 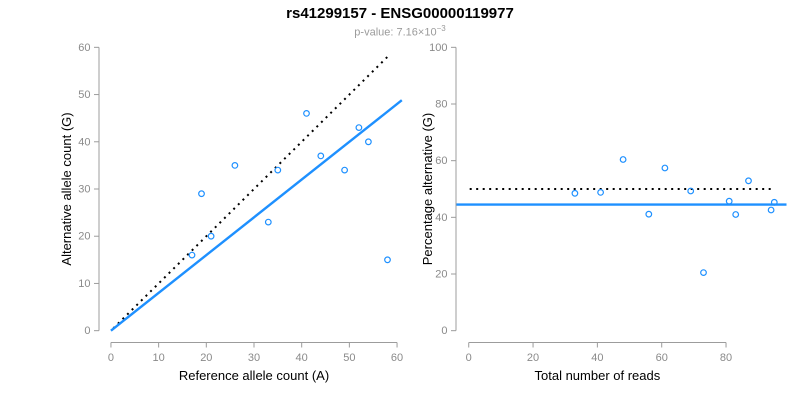 I want to click on figure-title: rs41299157 - ENSG00000119977, so click(x=400, y=13).